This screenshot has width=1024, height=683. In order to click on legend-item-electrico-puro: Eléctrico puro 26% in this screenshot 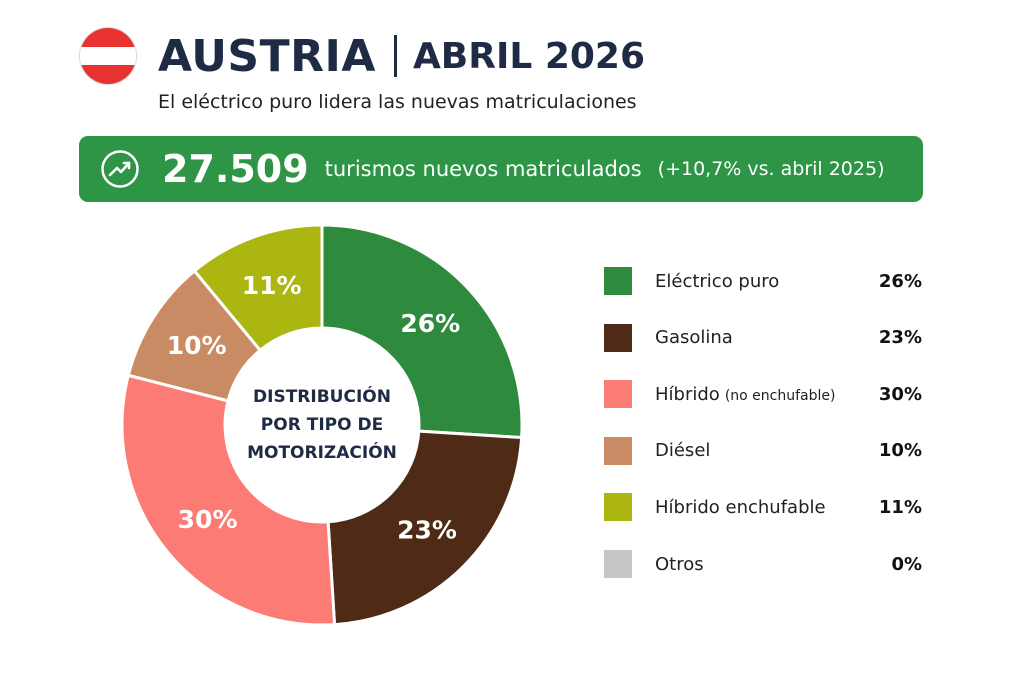, I will do `click(763, 281)`.